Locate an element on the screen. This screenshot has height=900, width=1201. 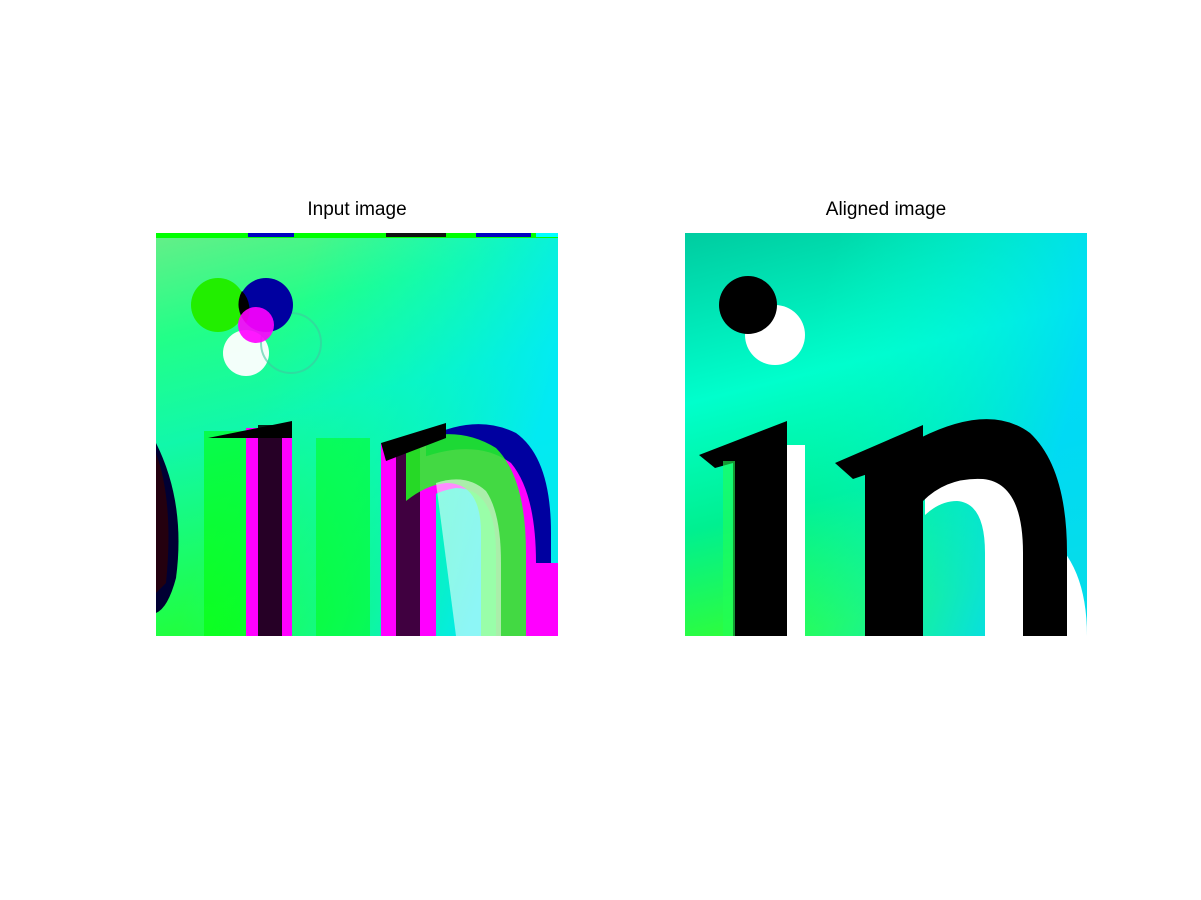
input-image-title: Input image is located at coordinates (357, 209).